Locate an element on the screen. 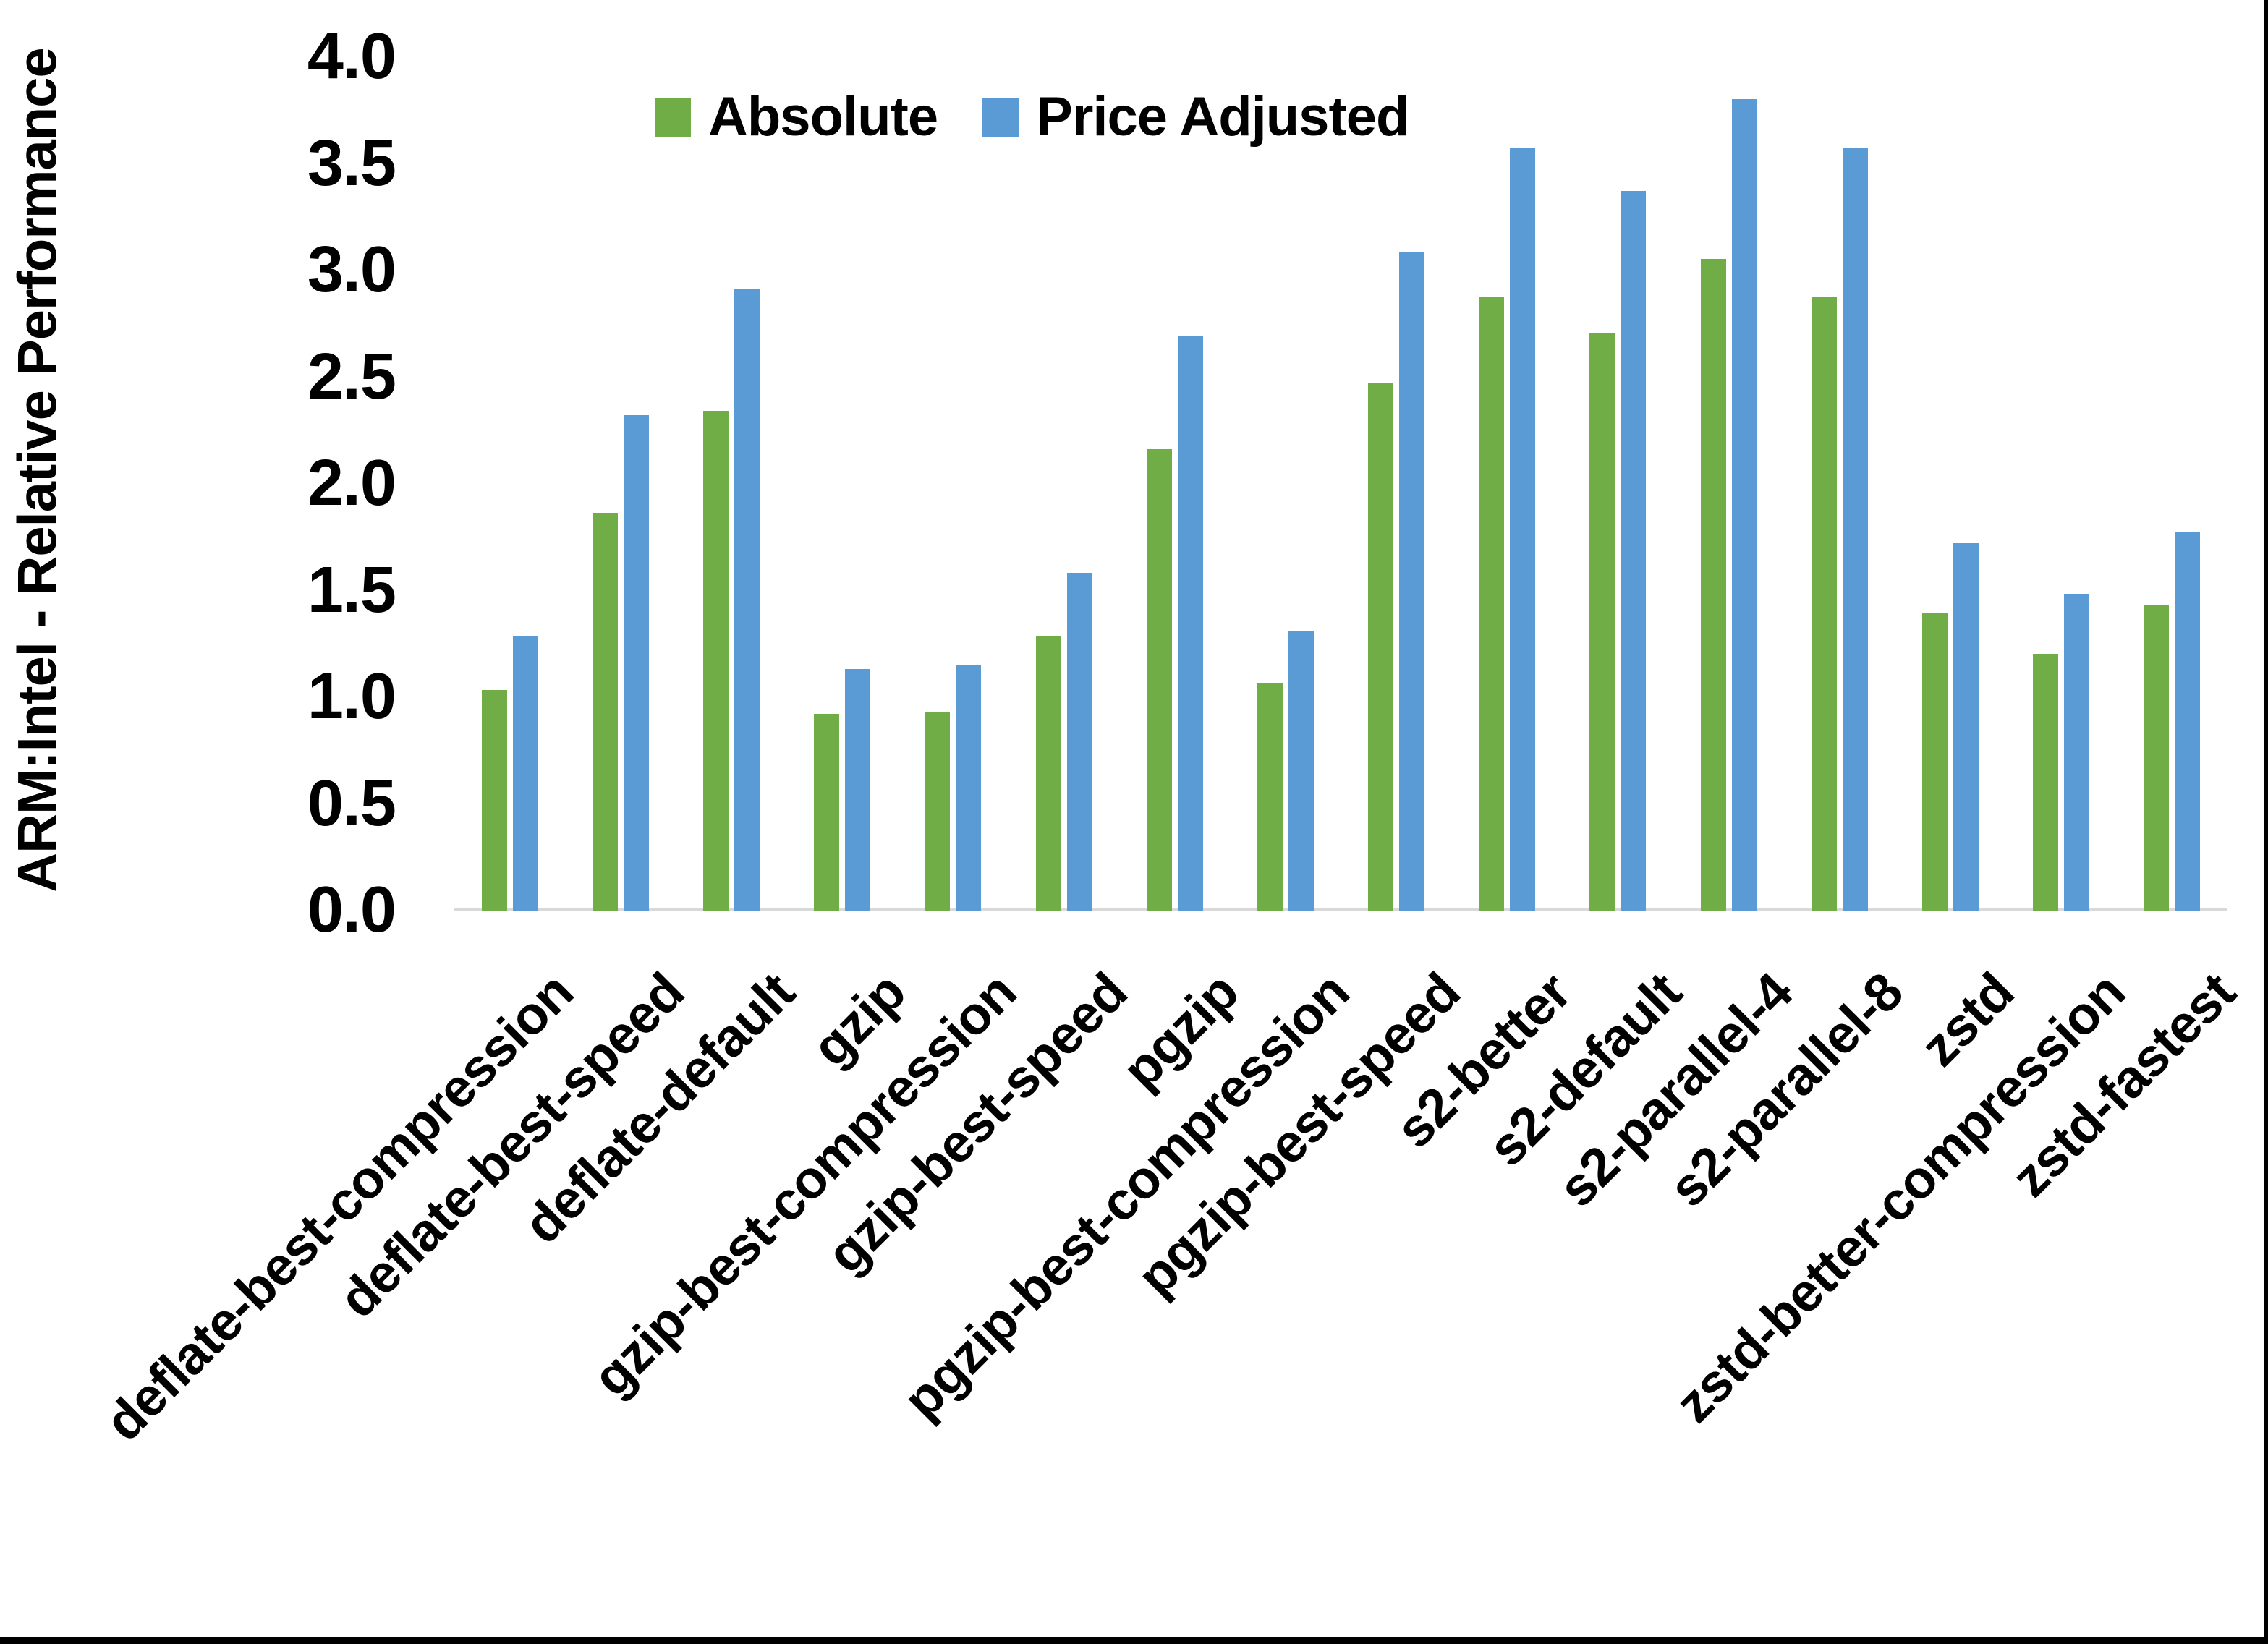  x-axis-line is located at coordinates (1340, 909).